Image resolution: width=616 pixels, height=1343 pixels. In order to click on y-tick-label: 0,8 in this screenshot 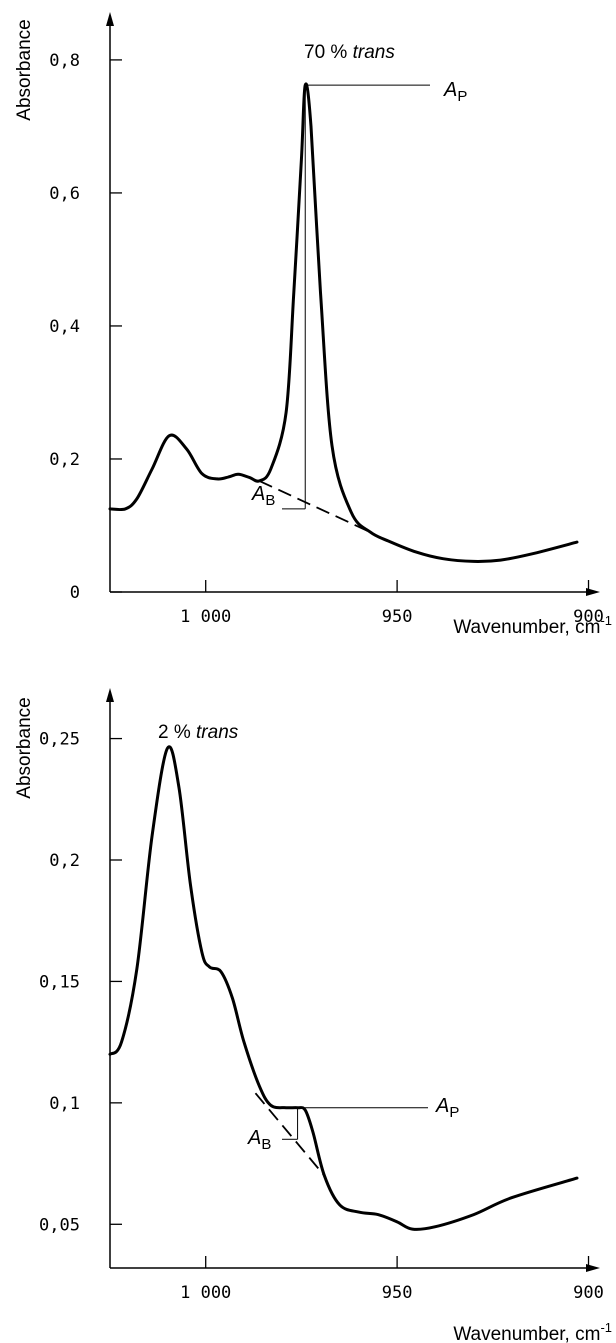, I will do `click(64, 61)`.